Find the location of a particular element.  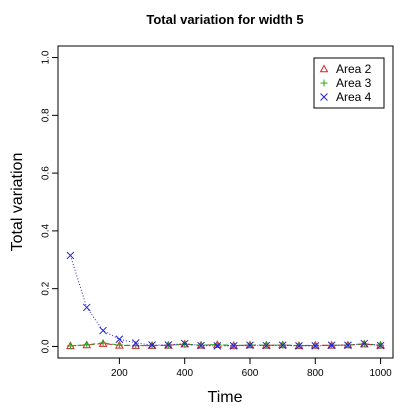

legend-label: Area 3 is located at coordinates (354, 83).